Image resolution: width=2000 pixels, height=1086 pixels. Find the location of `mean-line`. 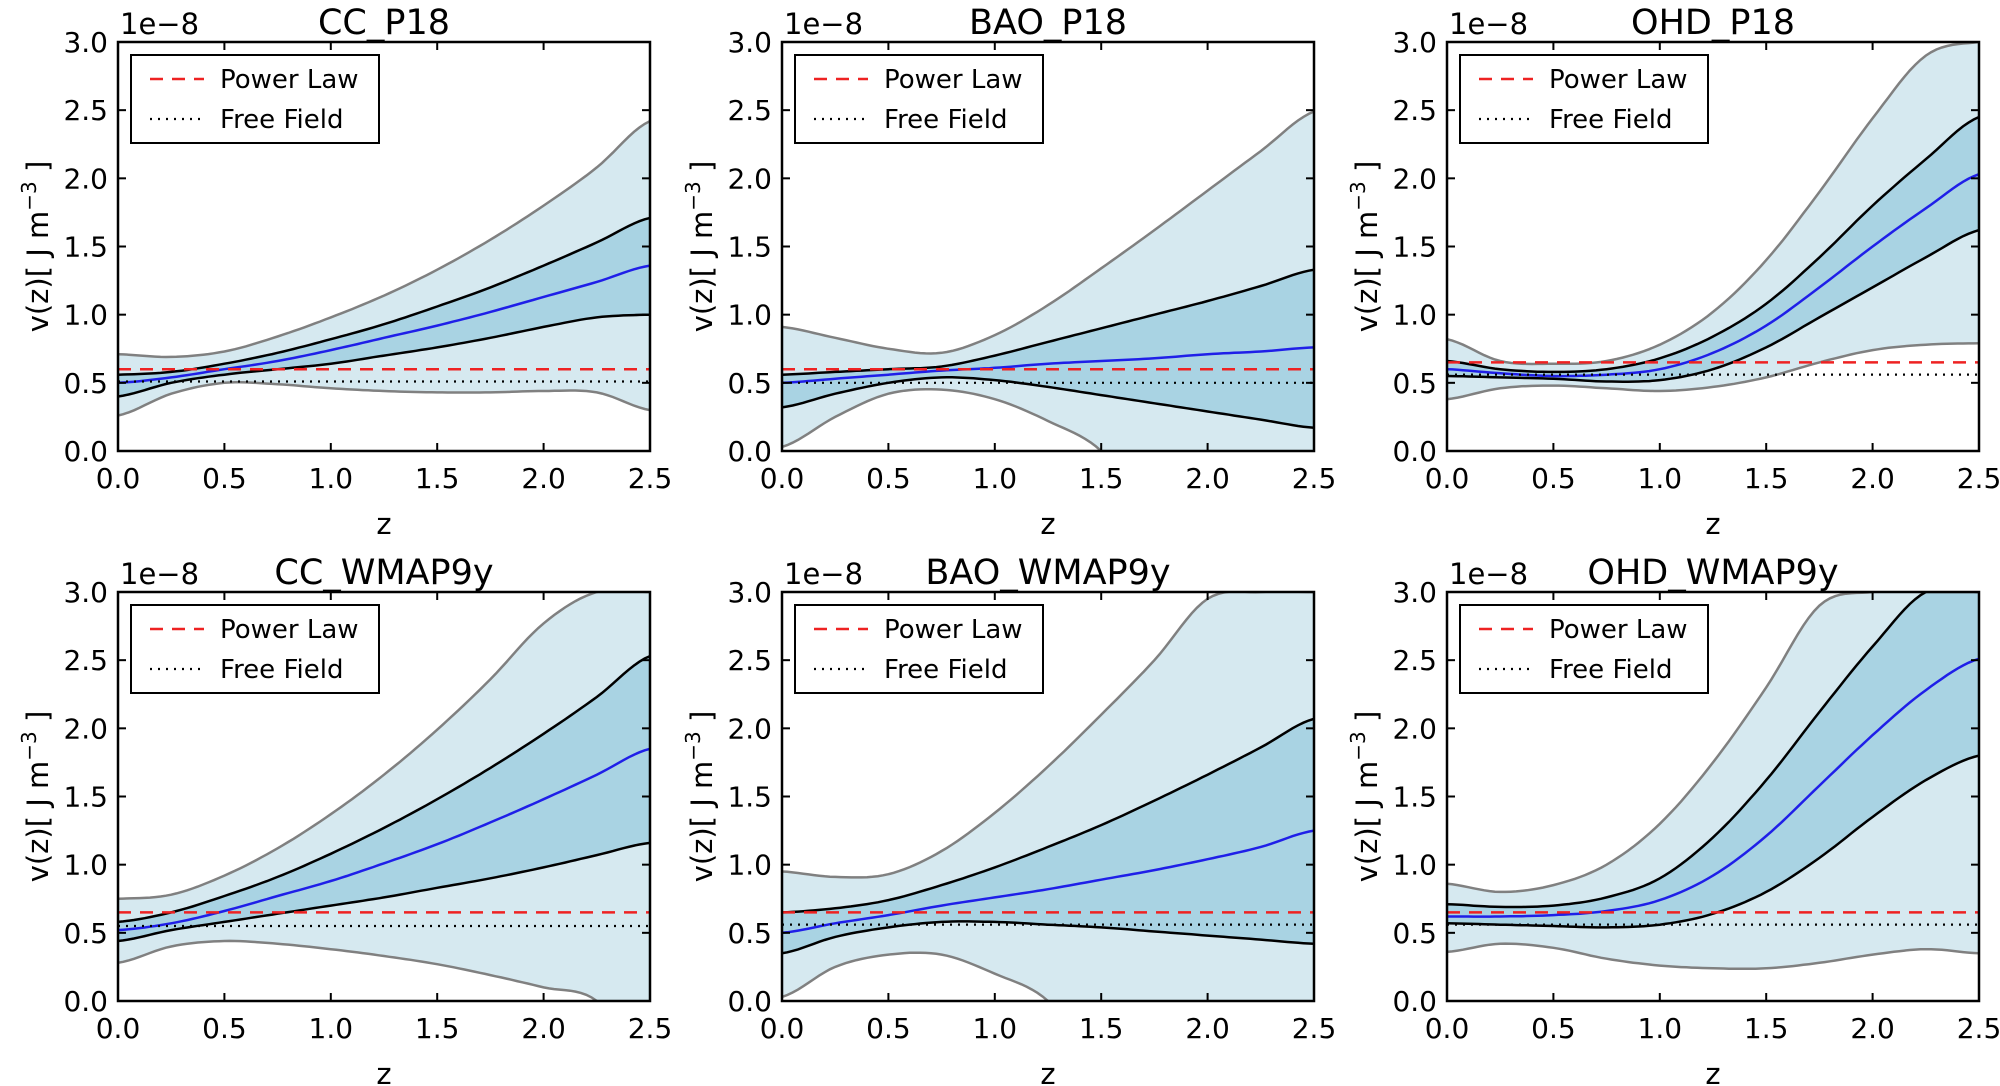

mean-line is located at coordinates (384, 839).